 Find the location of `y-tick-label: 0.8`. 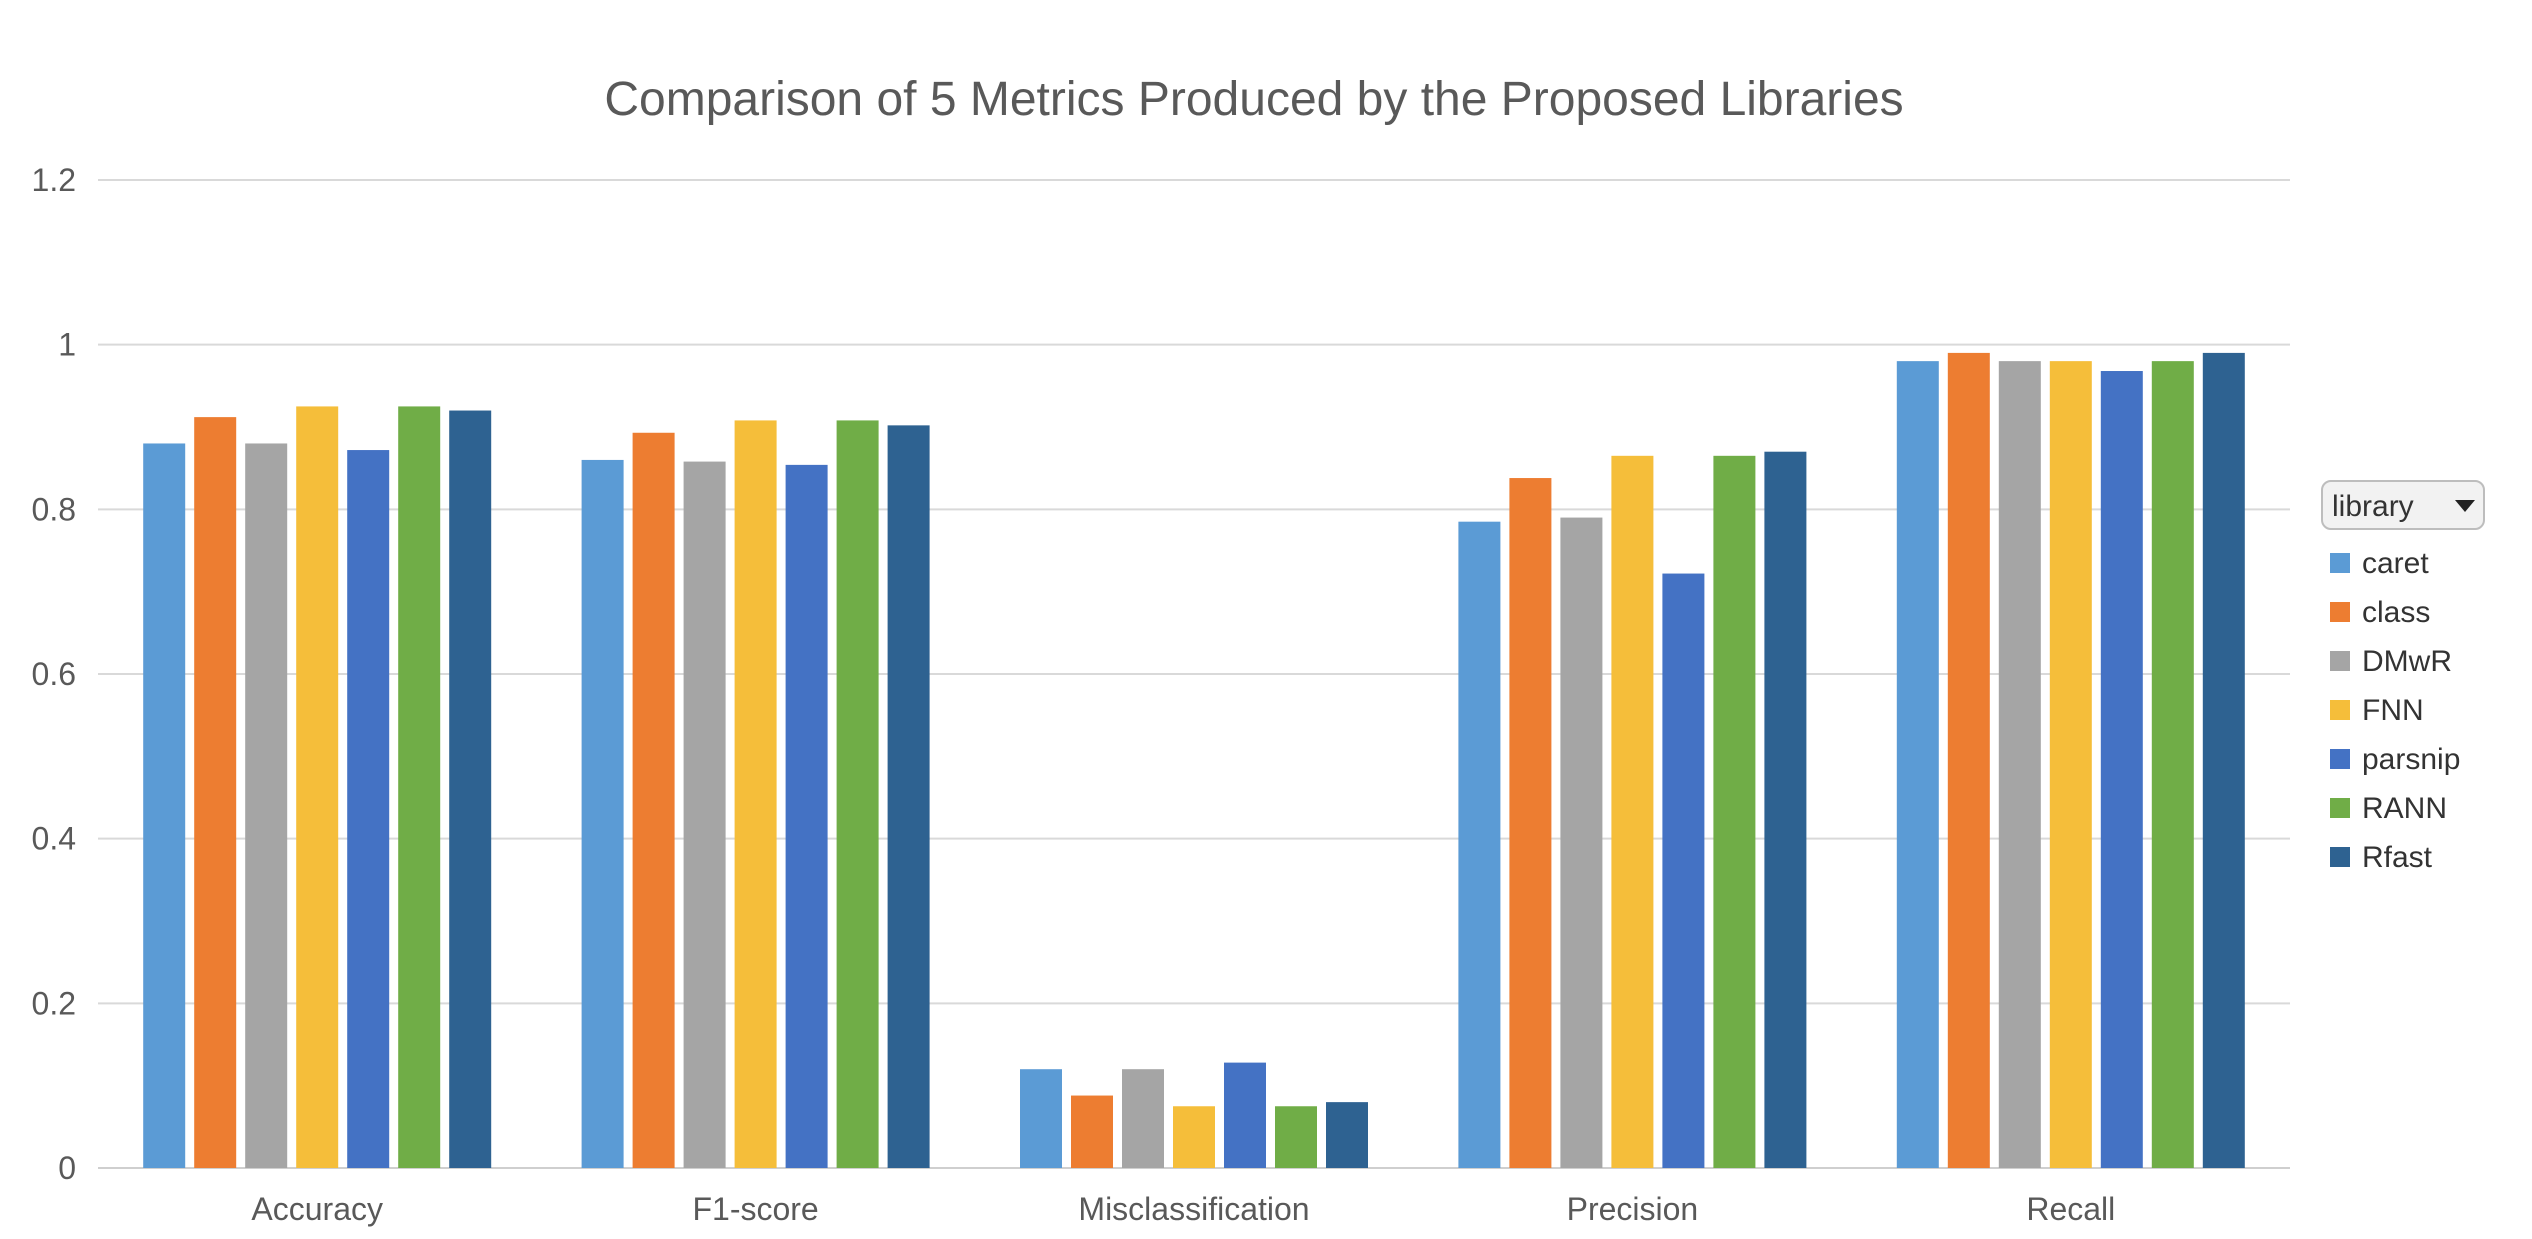

y-tick-label: 0.8 is located at coordinates (54, 509).